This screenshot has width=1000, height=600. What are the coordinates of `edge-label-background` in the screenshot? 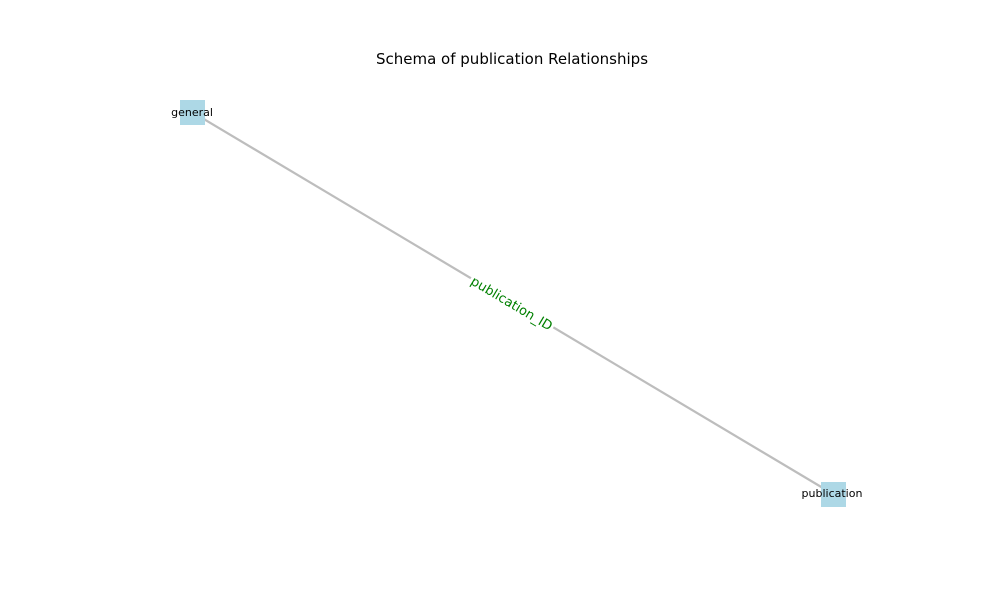 It's located at (512, 303).